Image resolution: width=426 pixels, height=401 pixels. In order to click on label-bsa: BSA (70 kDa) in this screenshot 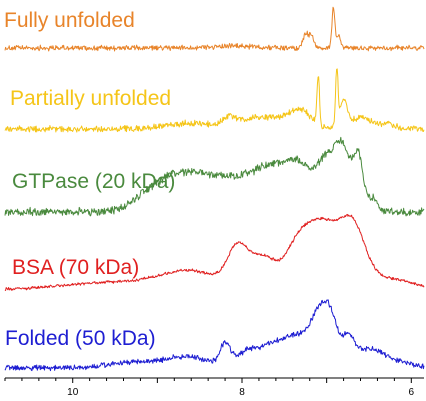, I will do `click(76, 267)`.